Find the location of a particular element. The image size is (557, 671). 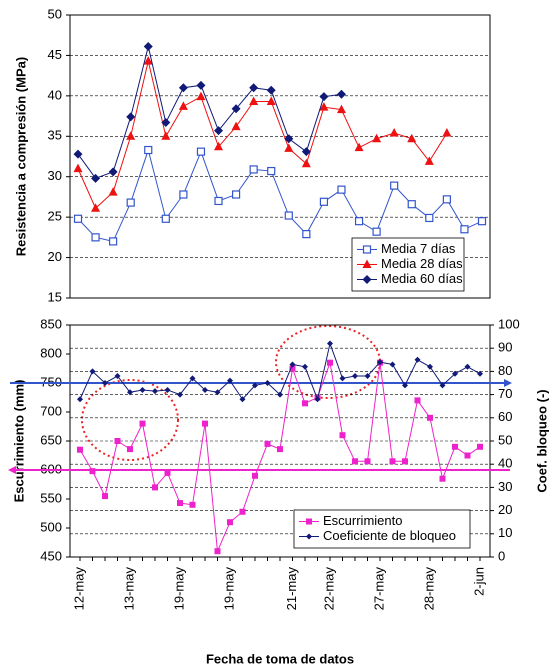

y-tick-label: 25 is located at coordinates (55, 216).